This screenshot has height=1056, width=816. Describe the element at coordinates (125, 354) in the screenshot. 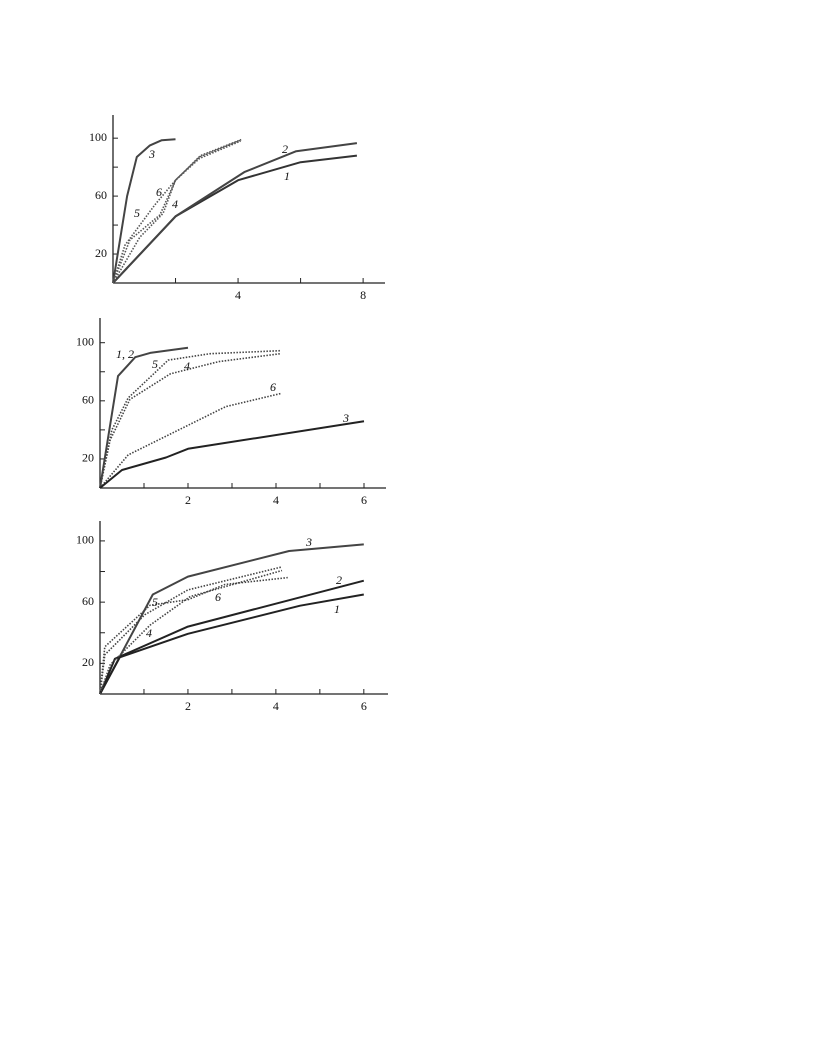

I see `series-label: 1, 2` at that location.